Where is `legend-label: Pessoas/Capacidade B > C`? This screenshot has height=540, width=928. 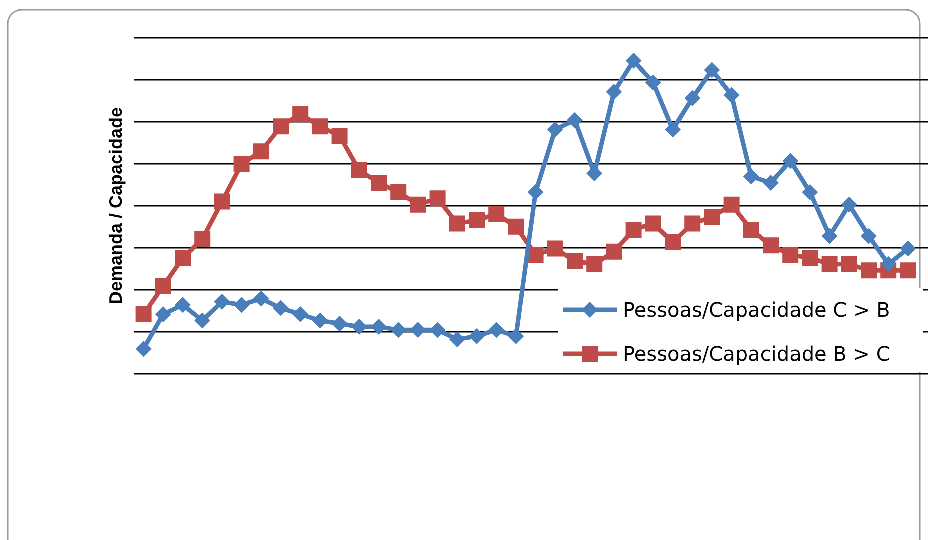
legend-label: Pessoas/Capacidade B > C is located at coordinates (756, 354).